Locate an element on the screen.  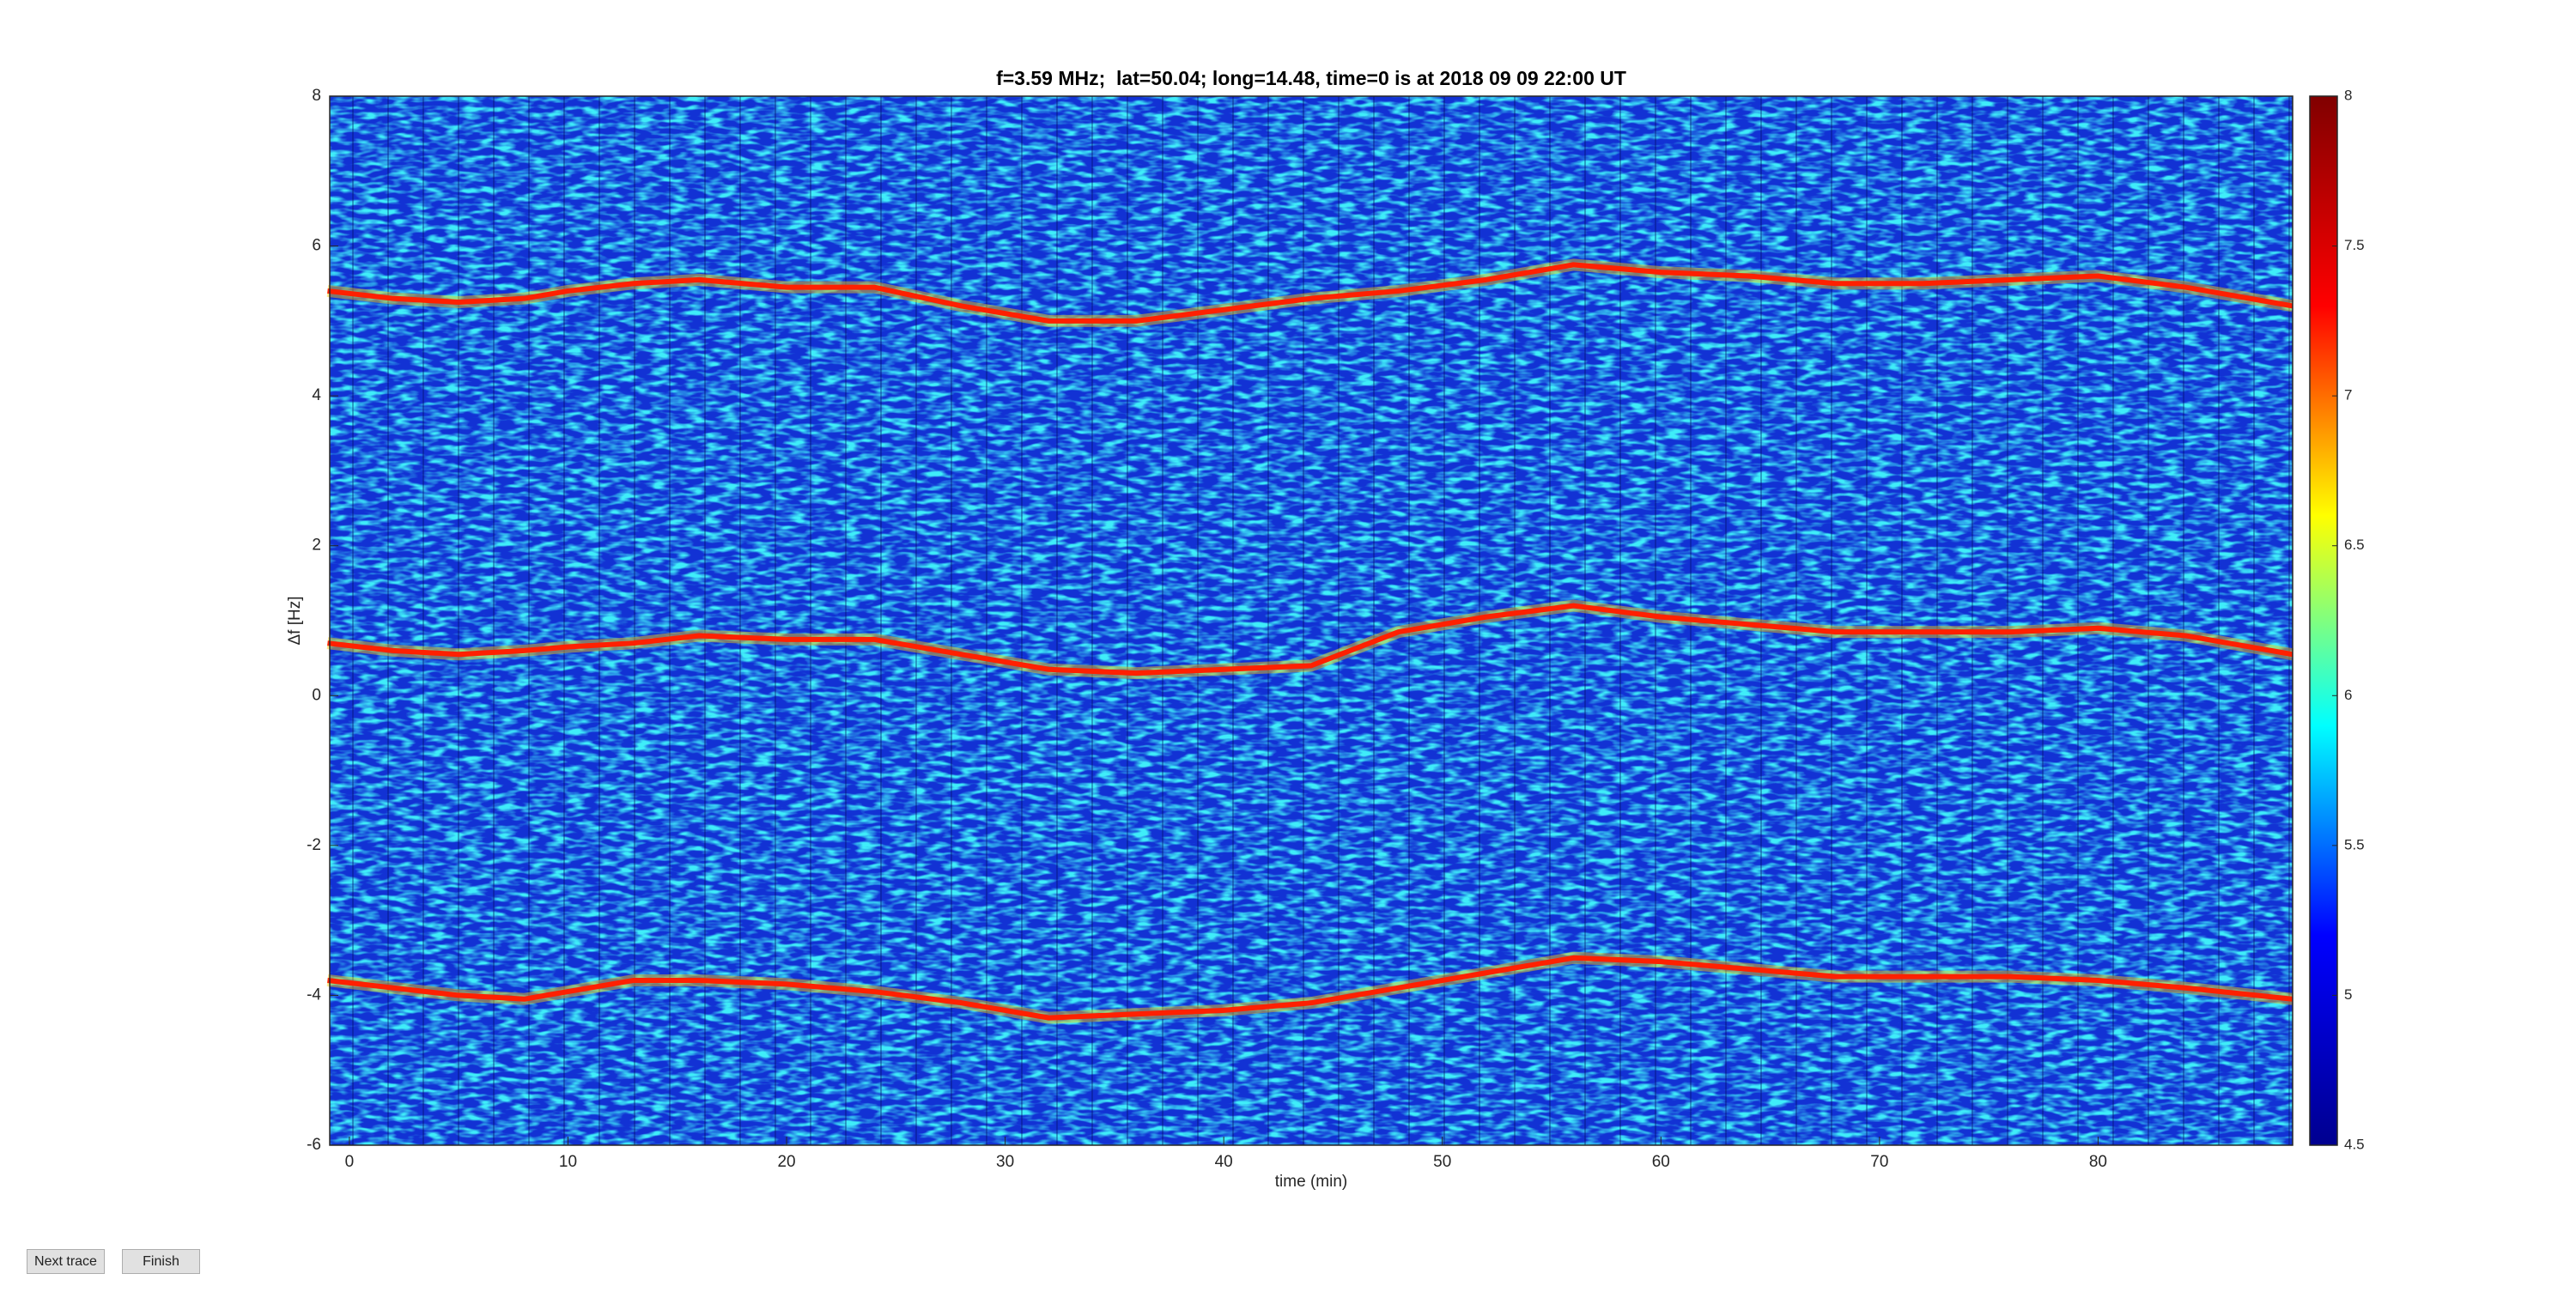
colorbar-tick-label: 7.5 is located at coordinates (2354, 245).